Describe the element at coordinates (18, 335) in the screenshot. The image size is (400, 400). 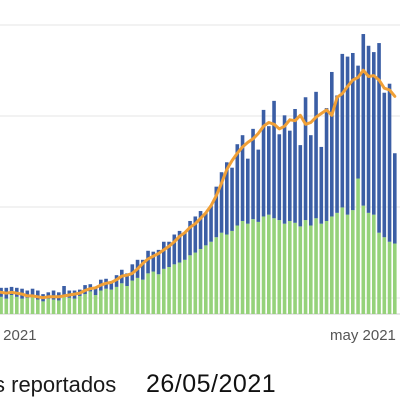
I see `x-tick-label: r 2021` at that location.